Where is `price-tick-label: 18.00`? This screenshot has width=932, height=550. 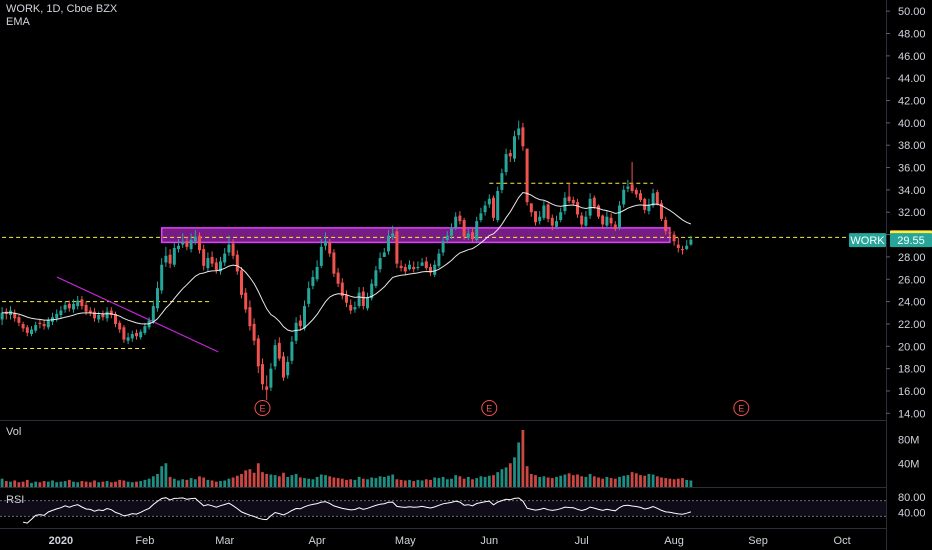
price-tick-label: 18.00 is located at coordinates (912, 370).